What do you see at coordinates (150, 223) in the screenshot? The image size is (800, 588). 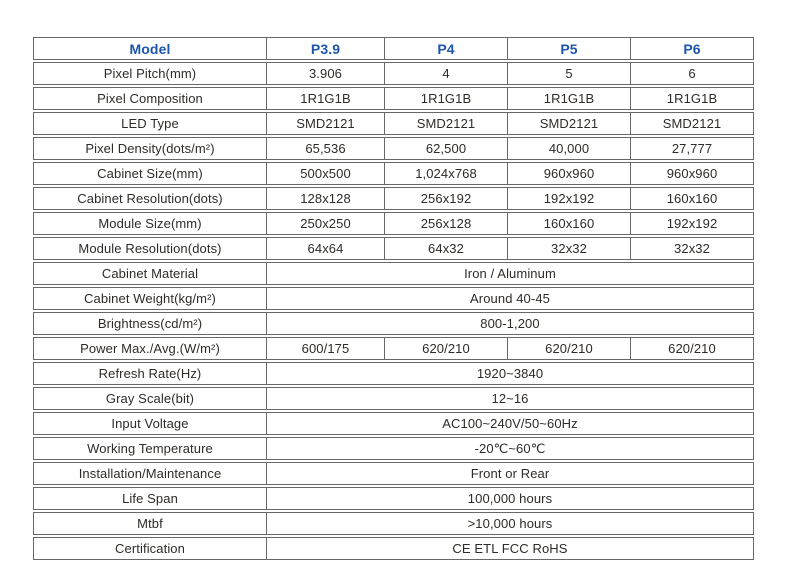 I see `spec-label-cell: Module Size(mm)` at bounding box center [150, 223].